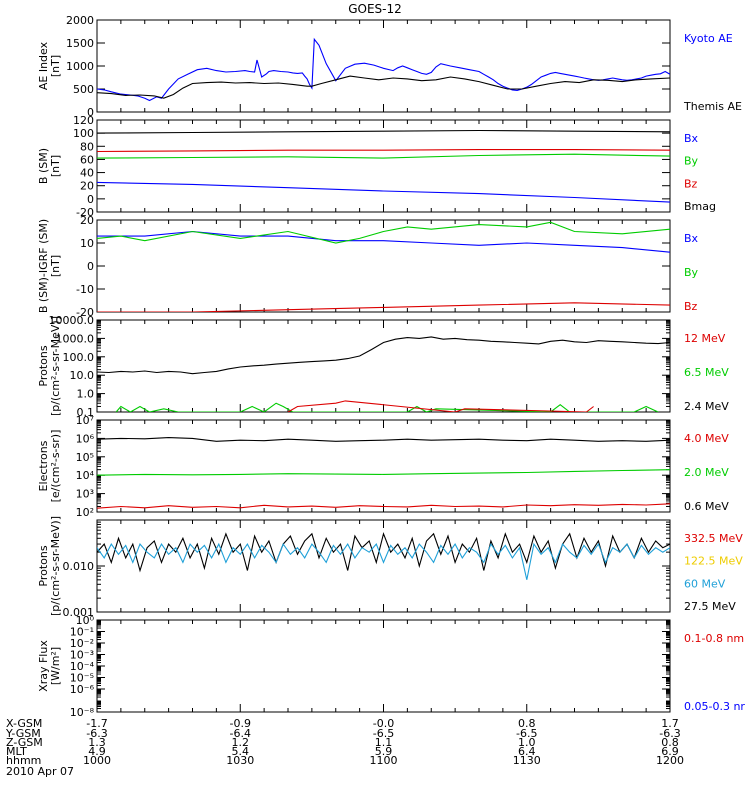  I want to click on legend-entry: 6.5 MeV, so click(706, 372).